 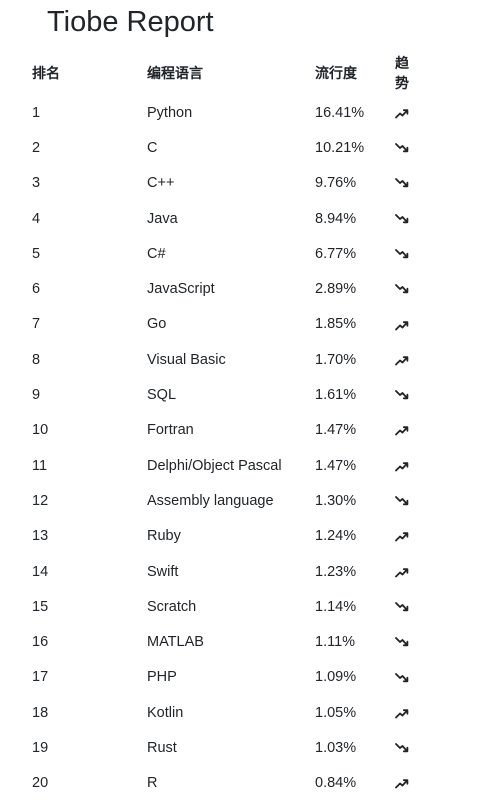 I want to click on rank-cell: 11, so click(x=40, y=465).